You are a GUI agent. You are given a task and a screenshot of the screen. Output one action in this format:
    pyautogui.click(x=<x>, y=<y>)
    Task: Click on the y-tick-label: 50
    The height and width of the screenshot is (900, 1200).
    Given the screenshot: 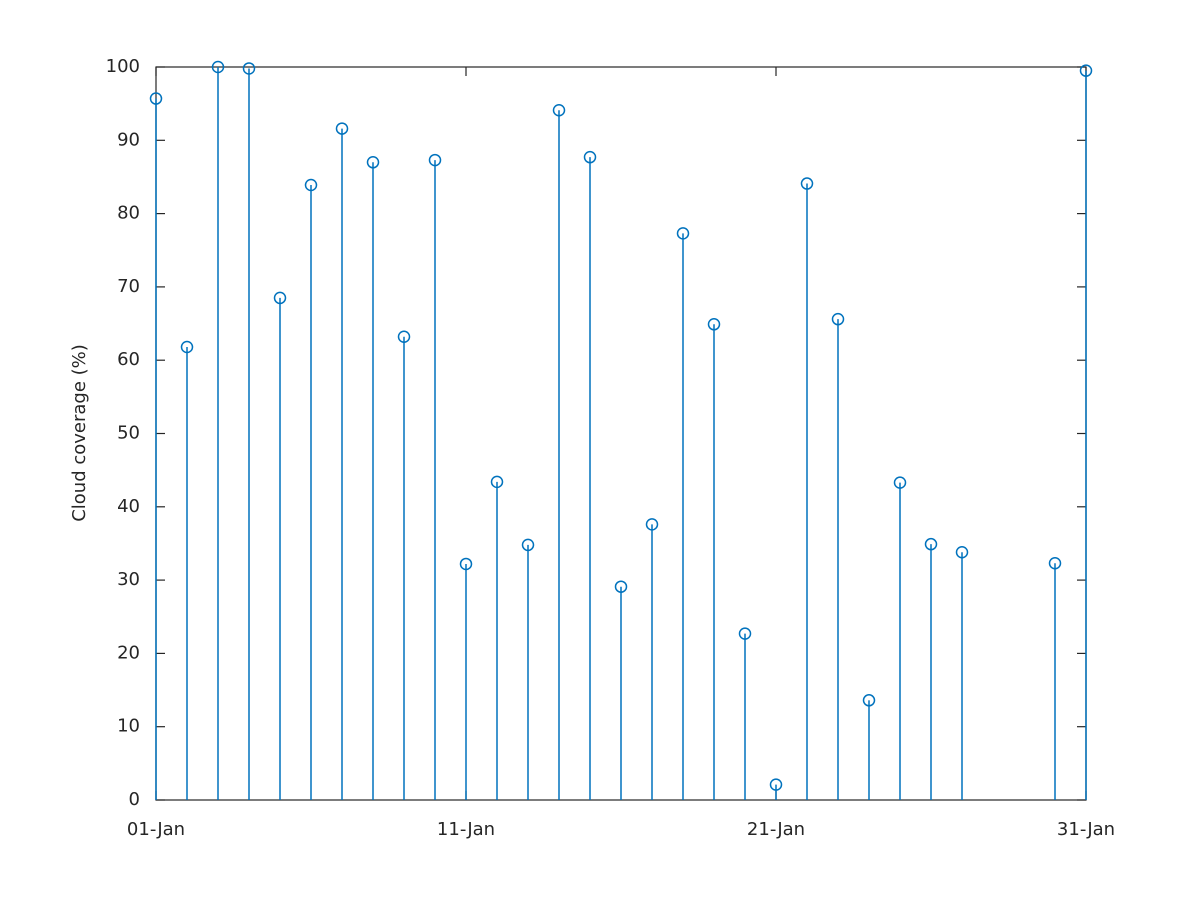 What is the action you would take?
    pyautogui.click(x=128, y=433)
    